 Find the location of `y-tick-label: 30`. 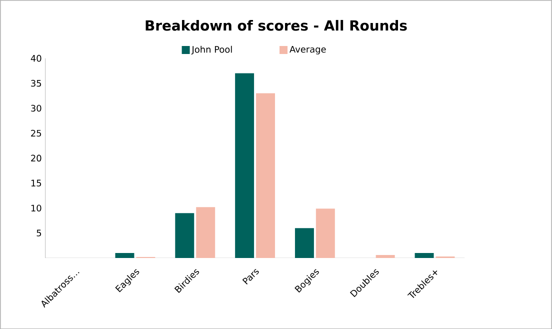

y-tick-label: 30 is located at coordinates (36, 108).